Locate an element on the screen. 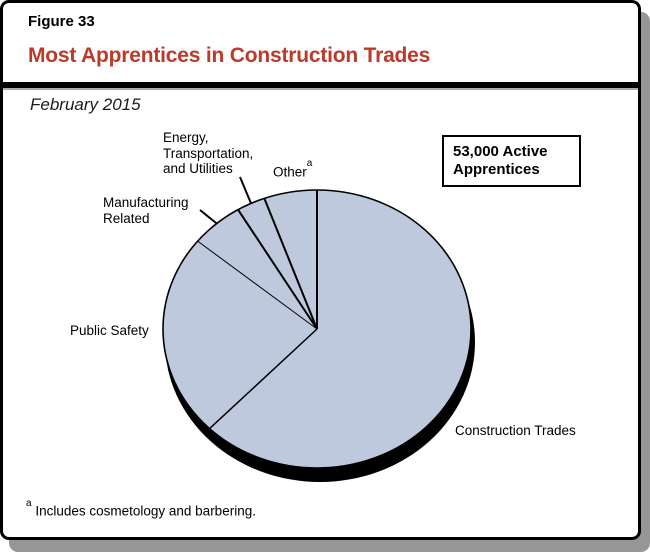 This screenshot has width=650, height=552. footnote-text: Includes cosmetology and barbering. is located at coordinates (145, 511).